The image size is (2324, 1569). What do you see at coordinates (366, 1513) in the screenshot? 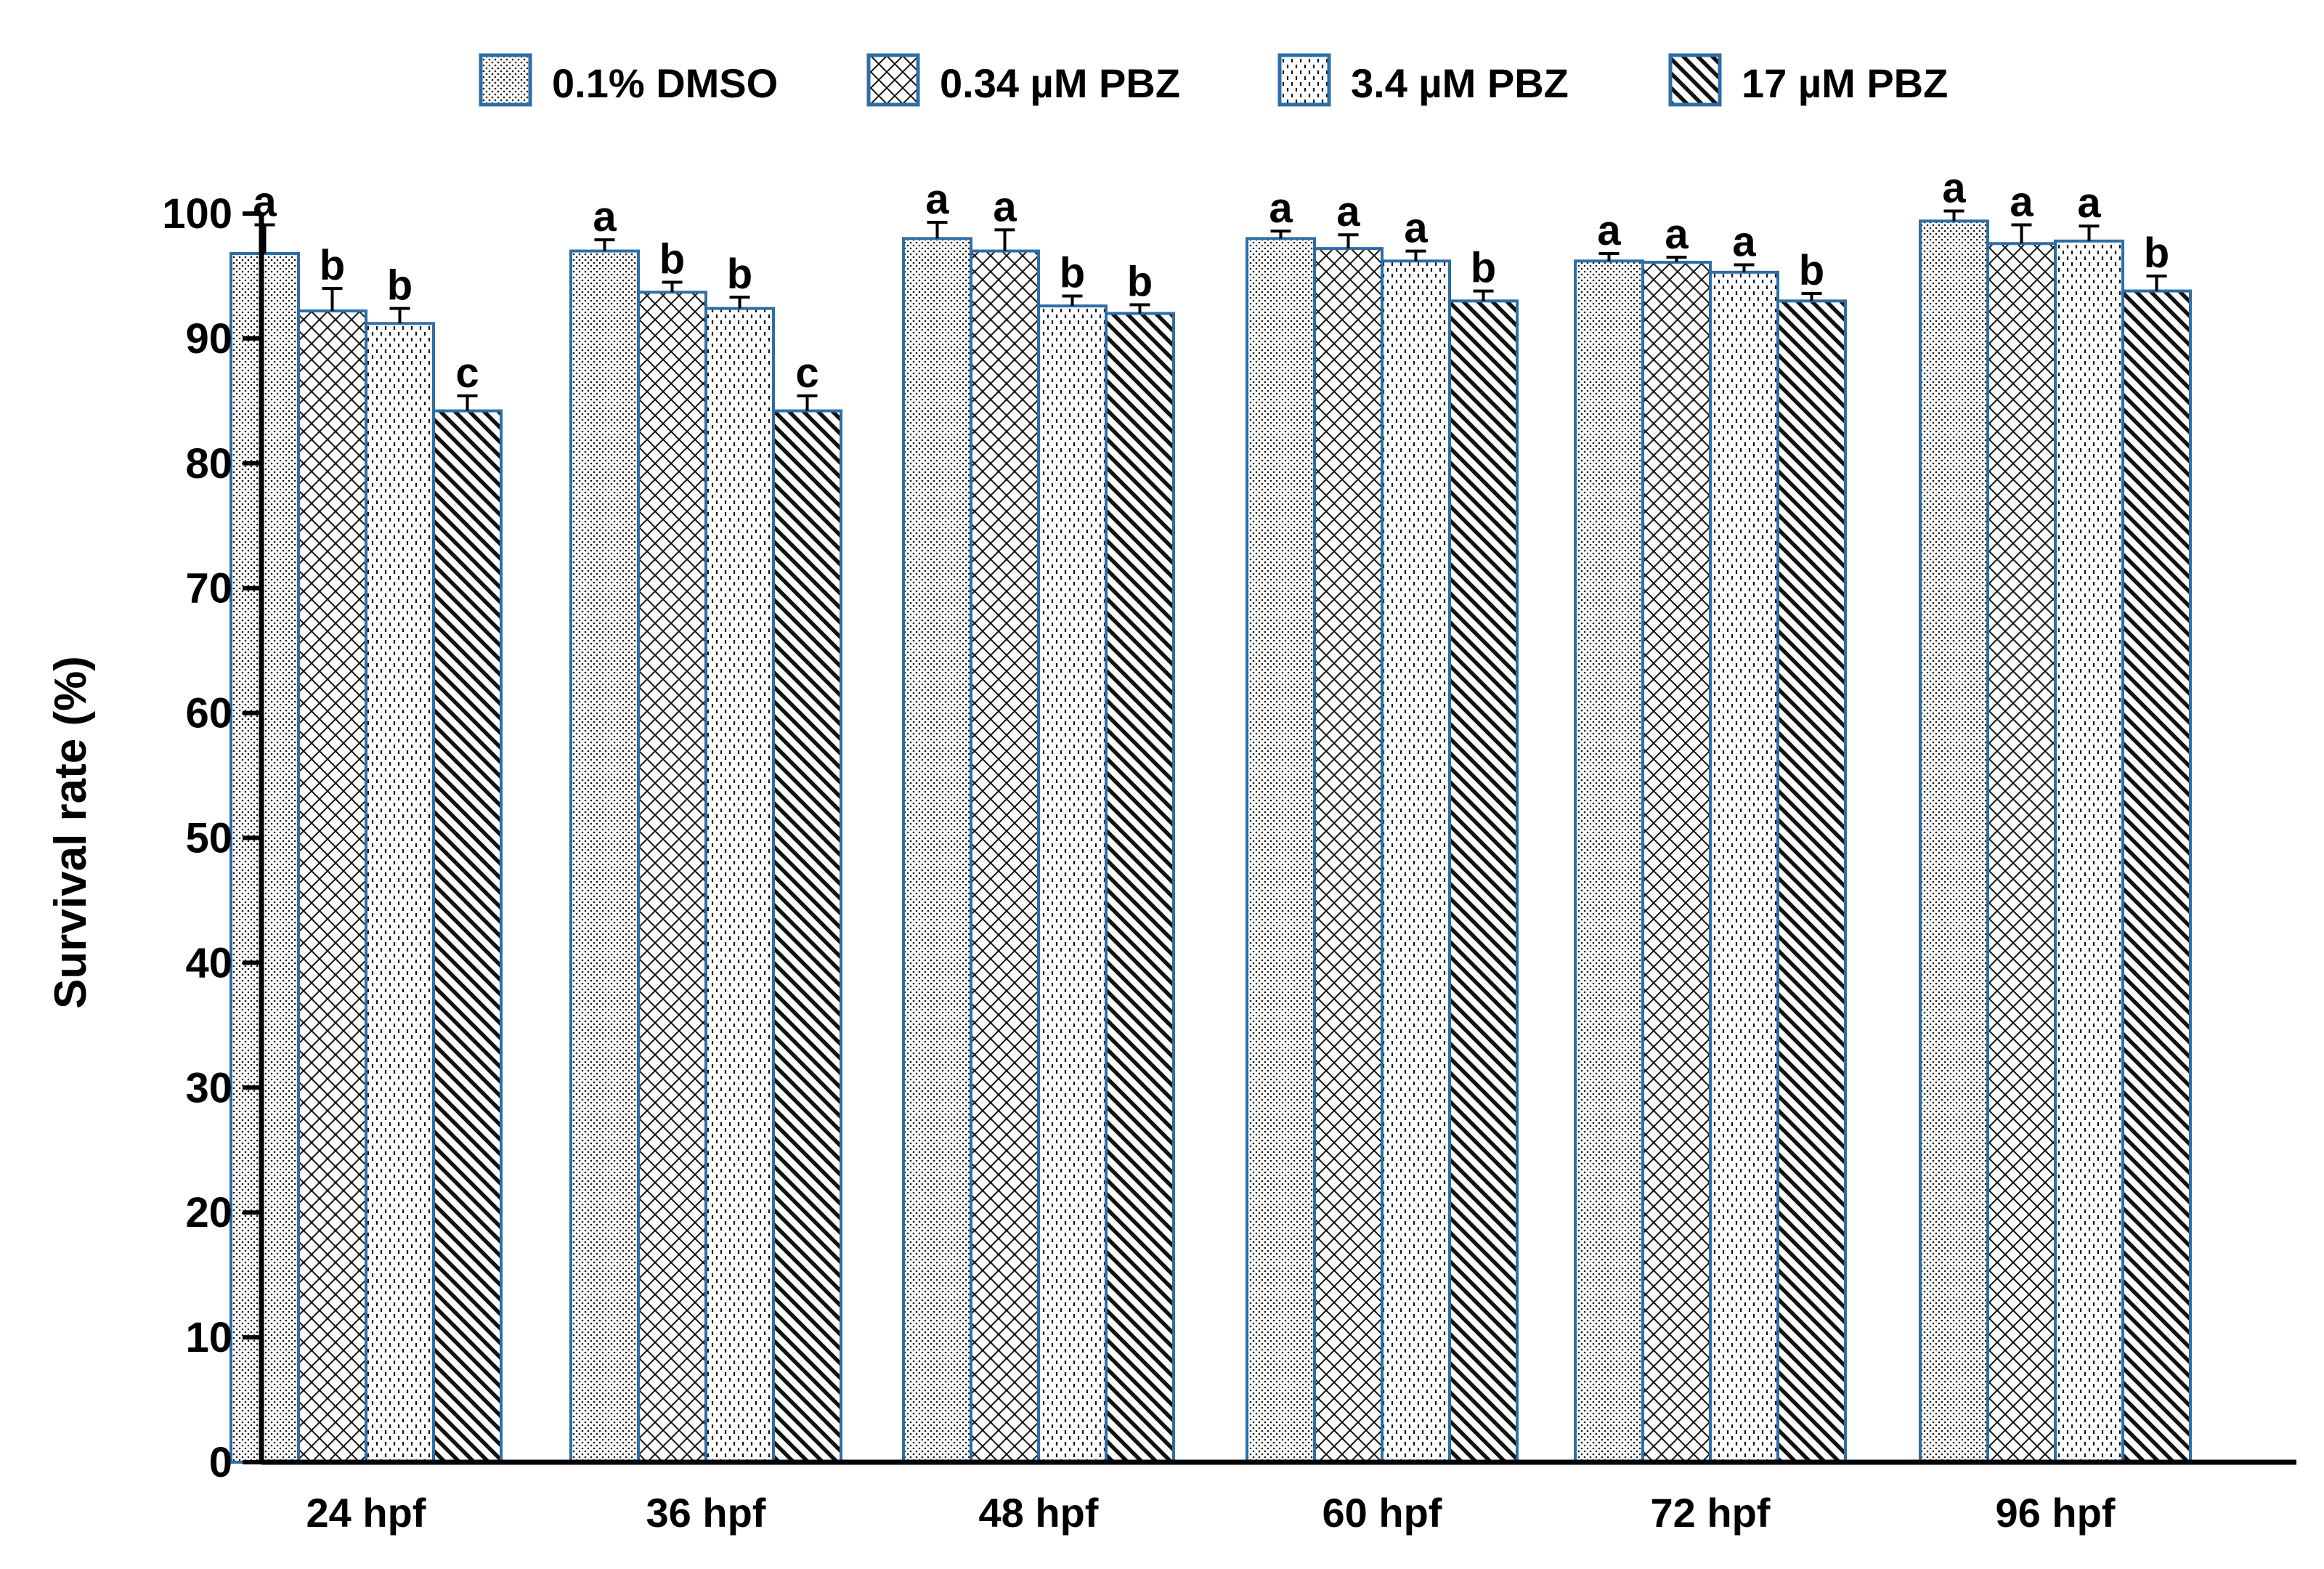
I see `x-tick-label: 24 hpf` at bounding box center [366, 1513].